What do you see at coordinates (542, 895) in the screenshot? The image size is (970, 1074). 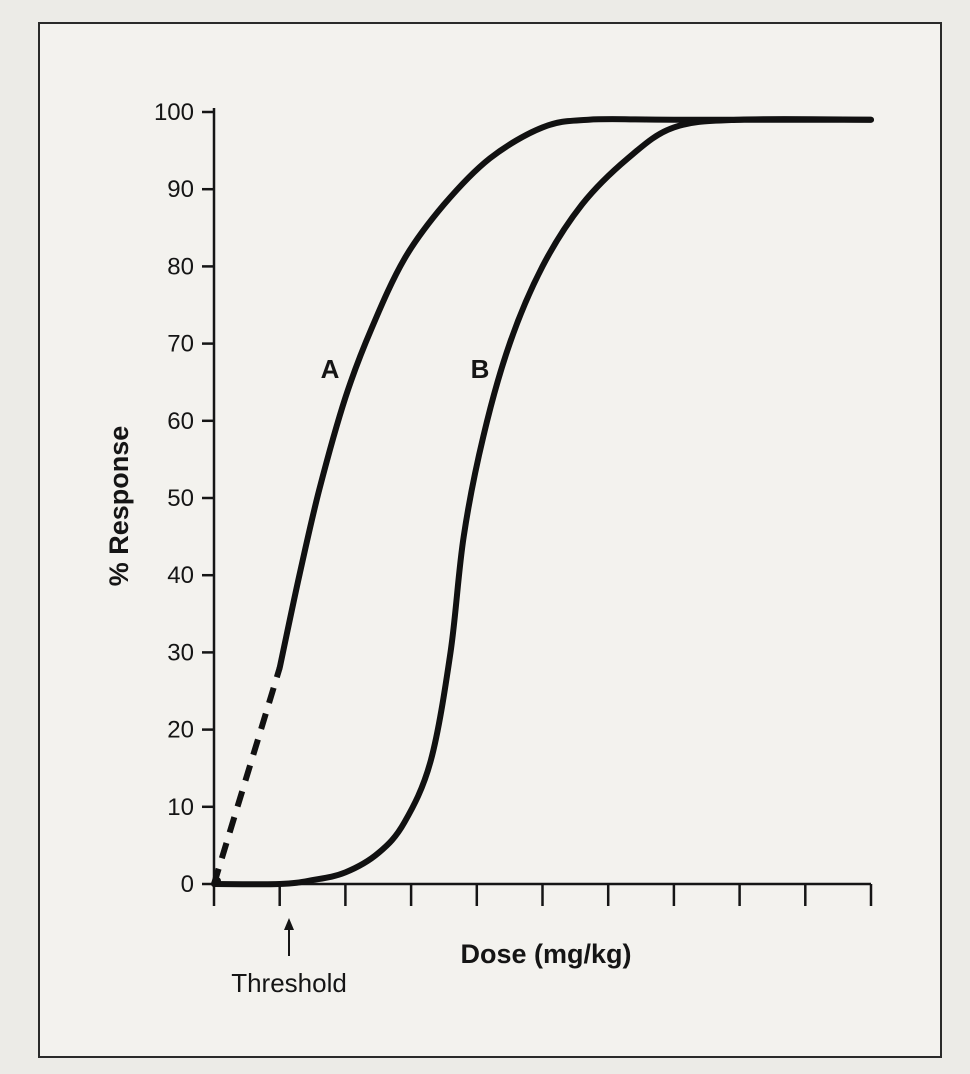 I see `x-ticks` at bounding box center [542, 895].